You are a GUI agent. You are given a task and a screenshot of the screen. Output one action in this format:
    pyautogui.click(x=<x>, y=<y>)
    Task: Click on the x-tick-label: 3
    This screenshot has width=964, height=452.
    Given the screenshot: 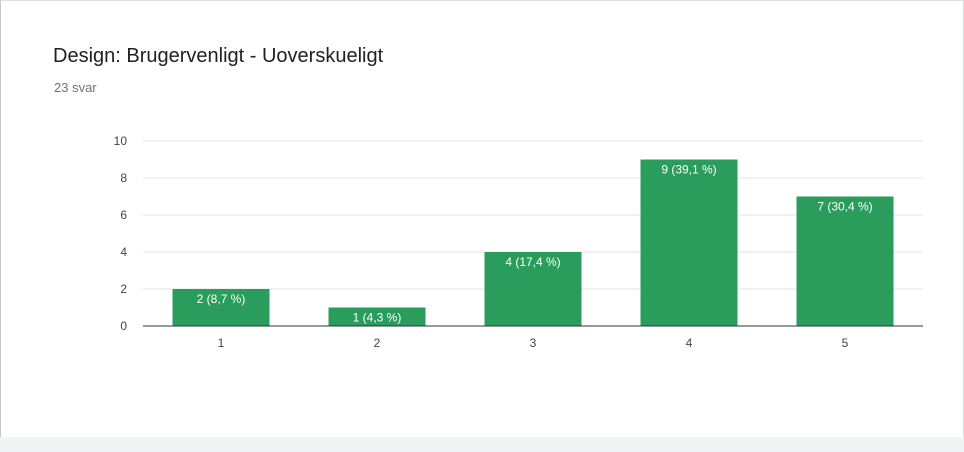 What is the action you would take?
    pyautogui.click(x=533, y=343)
    